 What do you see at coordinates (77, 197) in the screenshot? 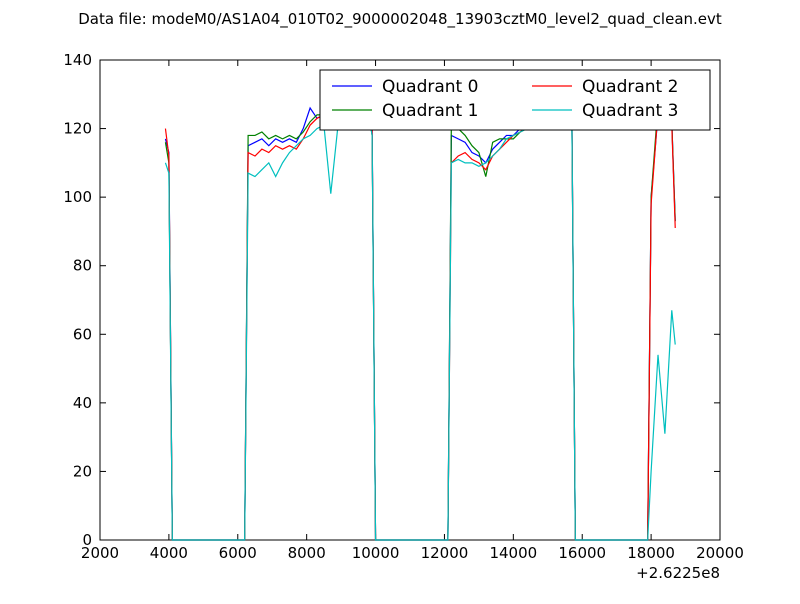
I see `y-tick-label: 100` at bounding box center [77, 197].